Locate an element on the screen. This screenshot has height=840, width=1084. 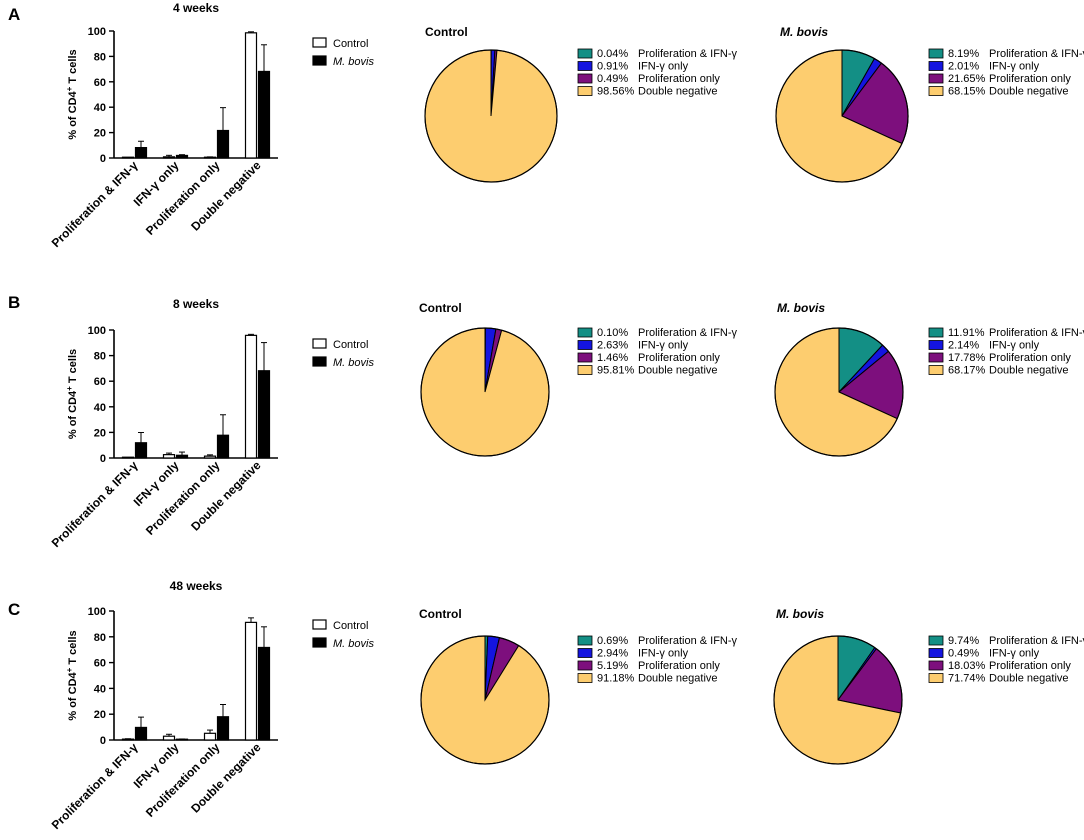
pie-legend-percent: 21.65% is located at coordinates (967, 79).